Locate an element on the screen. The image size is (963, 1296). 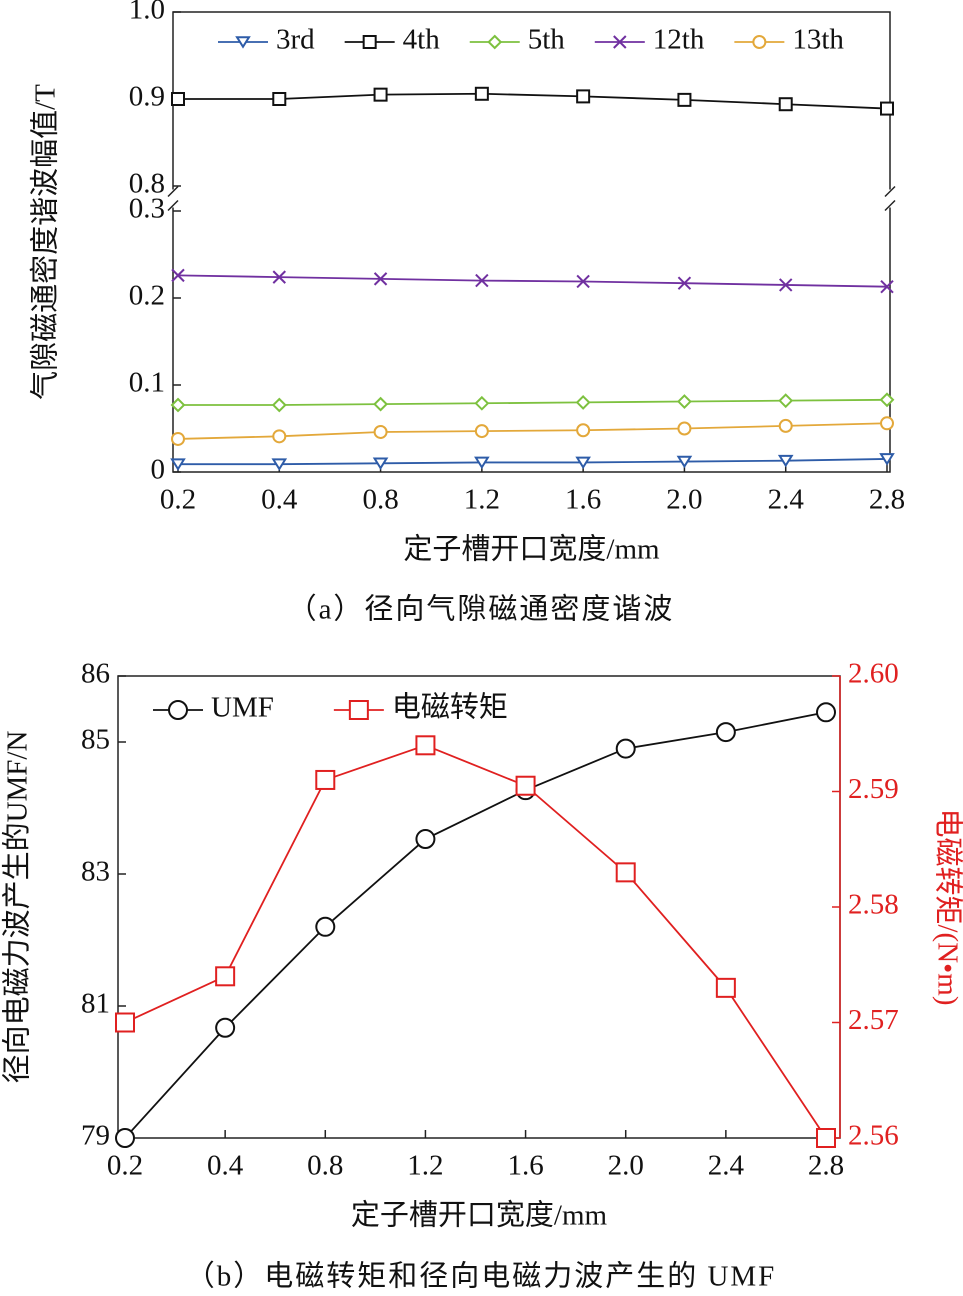
y-axis-label: 气隙磁通密度谐波幅值/T is located at coordinates (45, 242).